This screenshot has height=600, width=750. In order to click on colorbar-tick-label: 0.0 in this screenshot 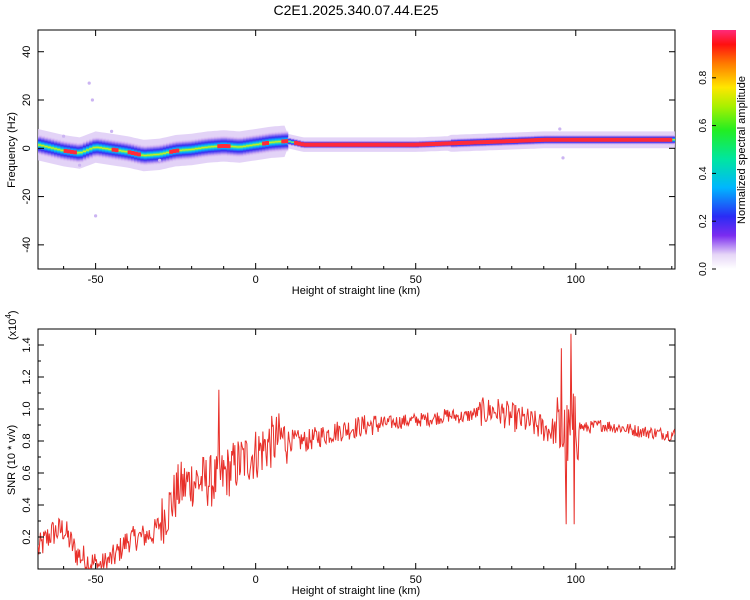, I will do `click(703, 269)`.